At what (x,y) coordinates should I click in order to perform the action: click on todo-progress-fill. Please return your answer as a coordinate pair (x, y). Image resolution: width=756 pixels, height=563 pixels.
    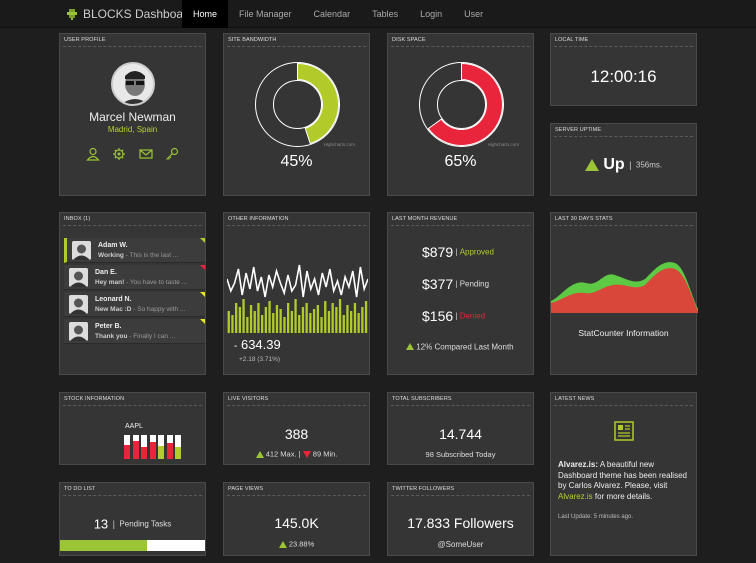
    Looking at the image, I should click on (103, 545).